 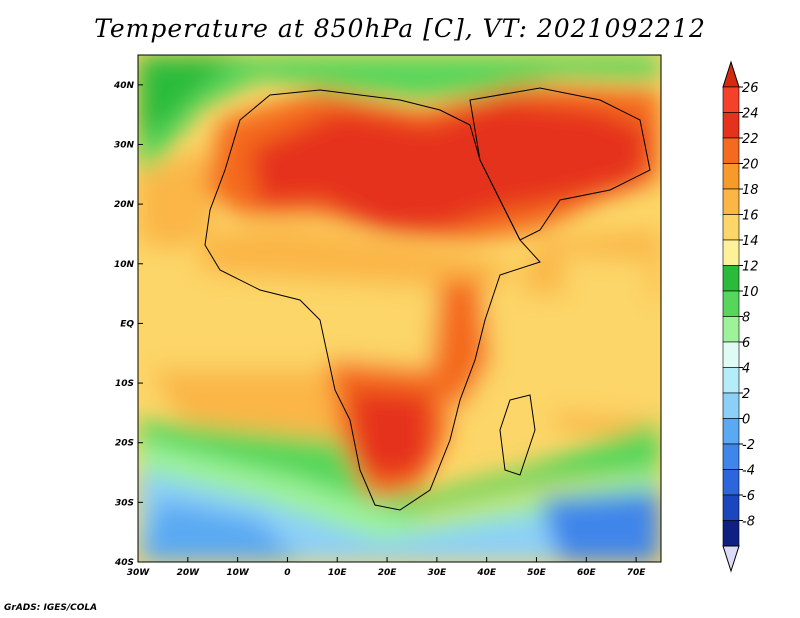 What do you see at coordinates (750, 88) in the screenshot?
I see `colorbar-label: 26` at bounding box center [750, 88].